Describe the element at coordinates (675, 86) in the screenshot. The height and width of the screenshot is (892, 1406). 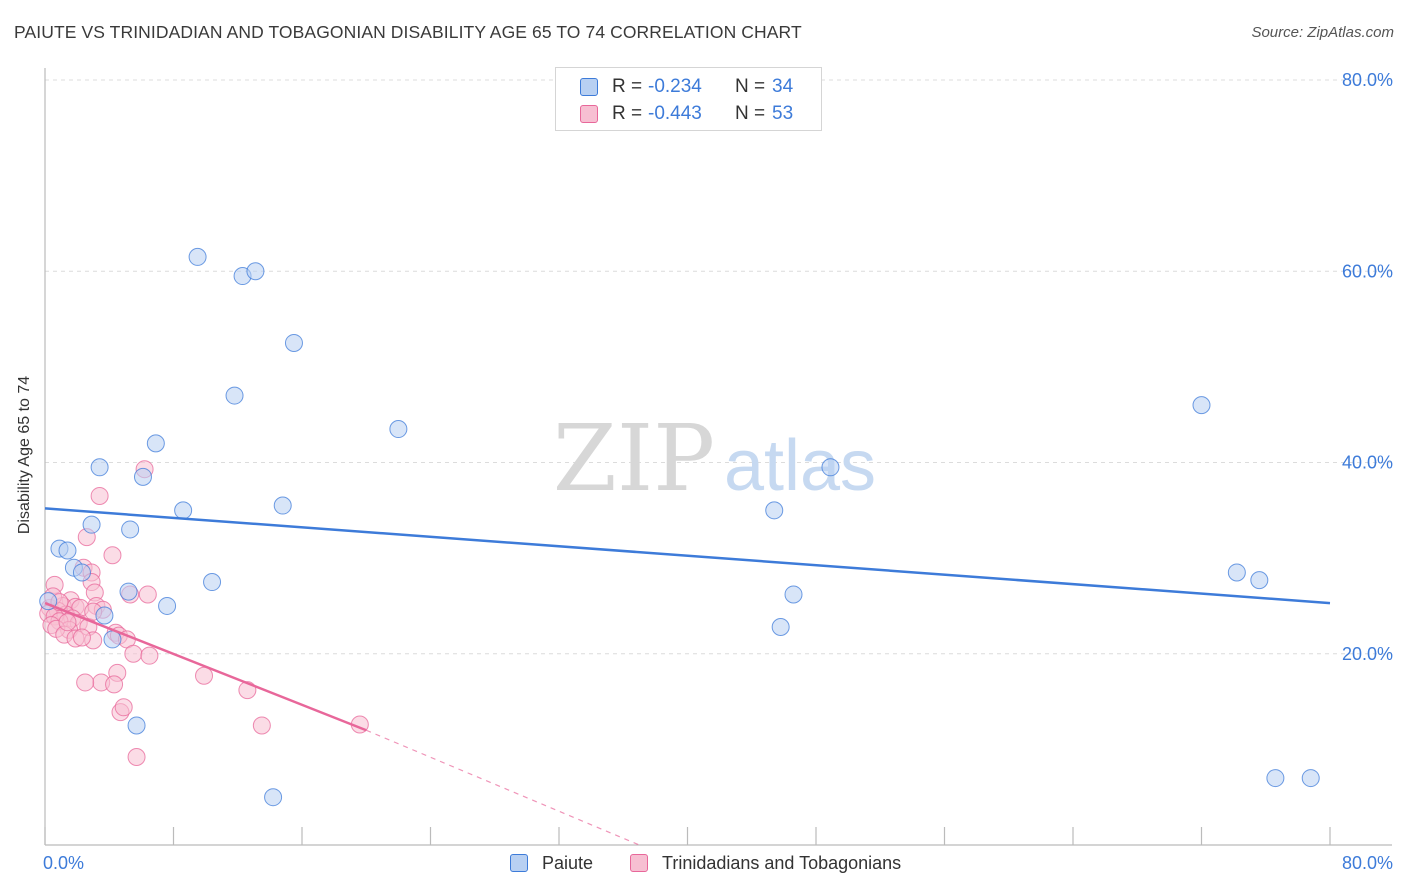
I see `legend-r-value: -0.234` at that location.